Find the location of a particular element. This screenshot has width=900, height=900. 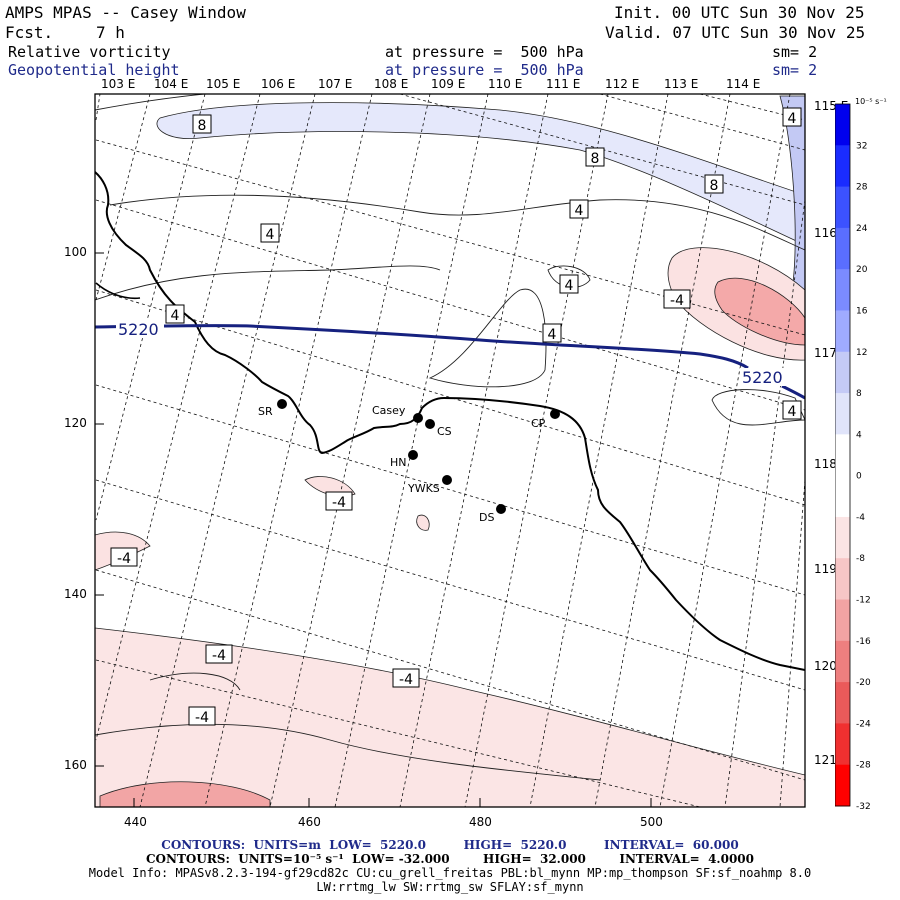

init-time: Init. 00 UTC Sun 30 Nov 25 is located at coordinates (739, 12).